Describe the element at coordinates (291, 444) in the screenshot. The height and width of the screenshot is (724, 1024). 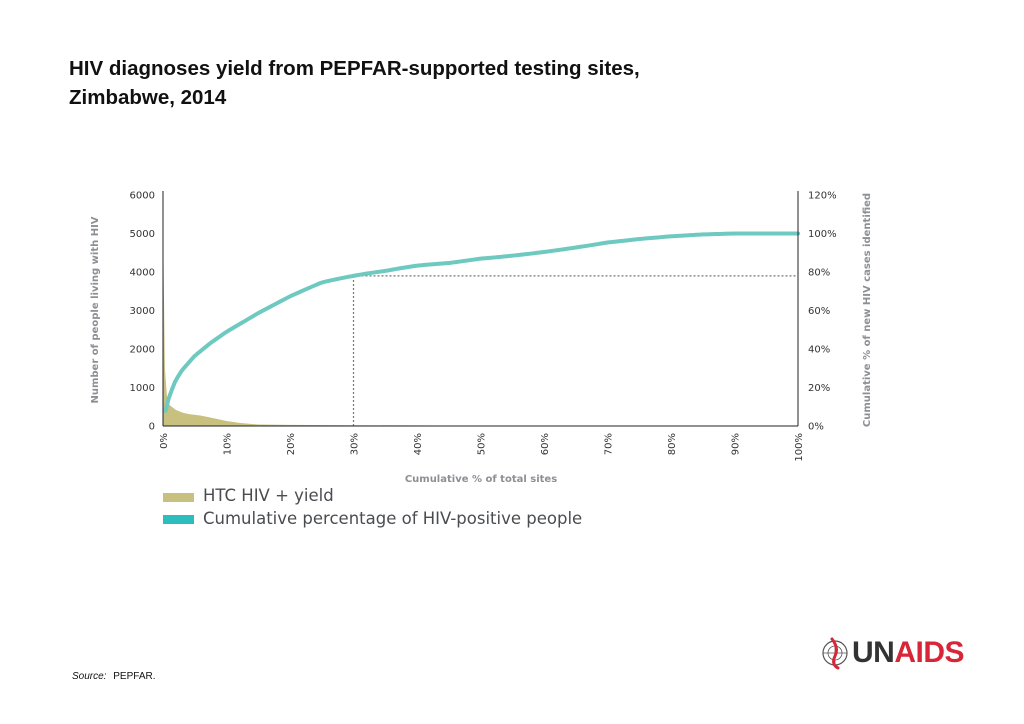
I see `x-tick-label: 20%` at that location.